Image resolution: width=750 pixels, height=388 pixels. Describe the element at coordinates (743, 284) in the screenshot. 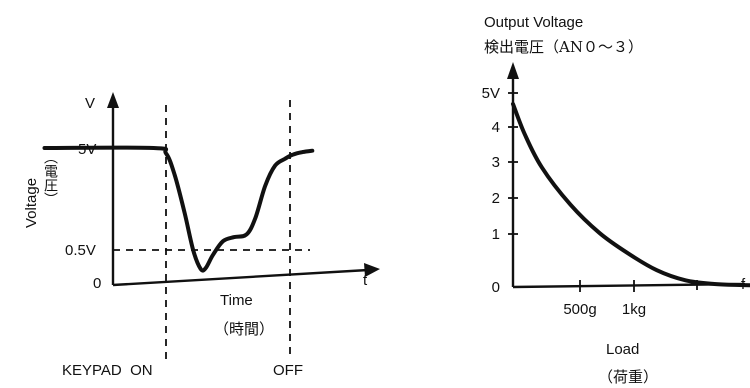

I see `right-x-axis-letter: f` at that location.